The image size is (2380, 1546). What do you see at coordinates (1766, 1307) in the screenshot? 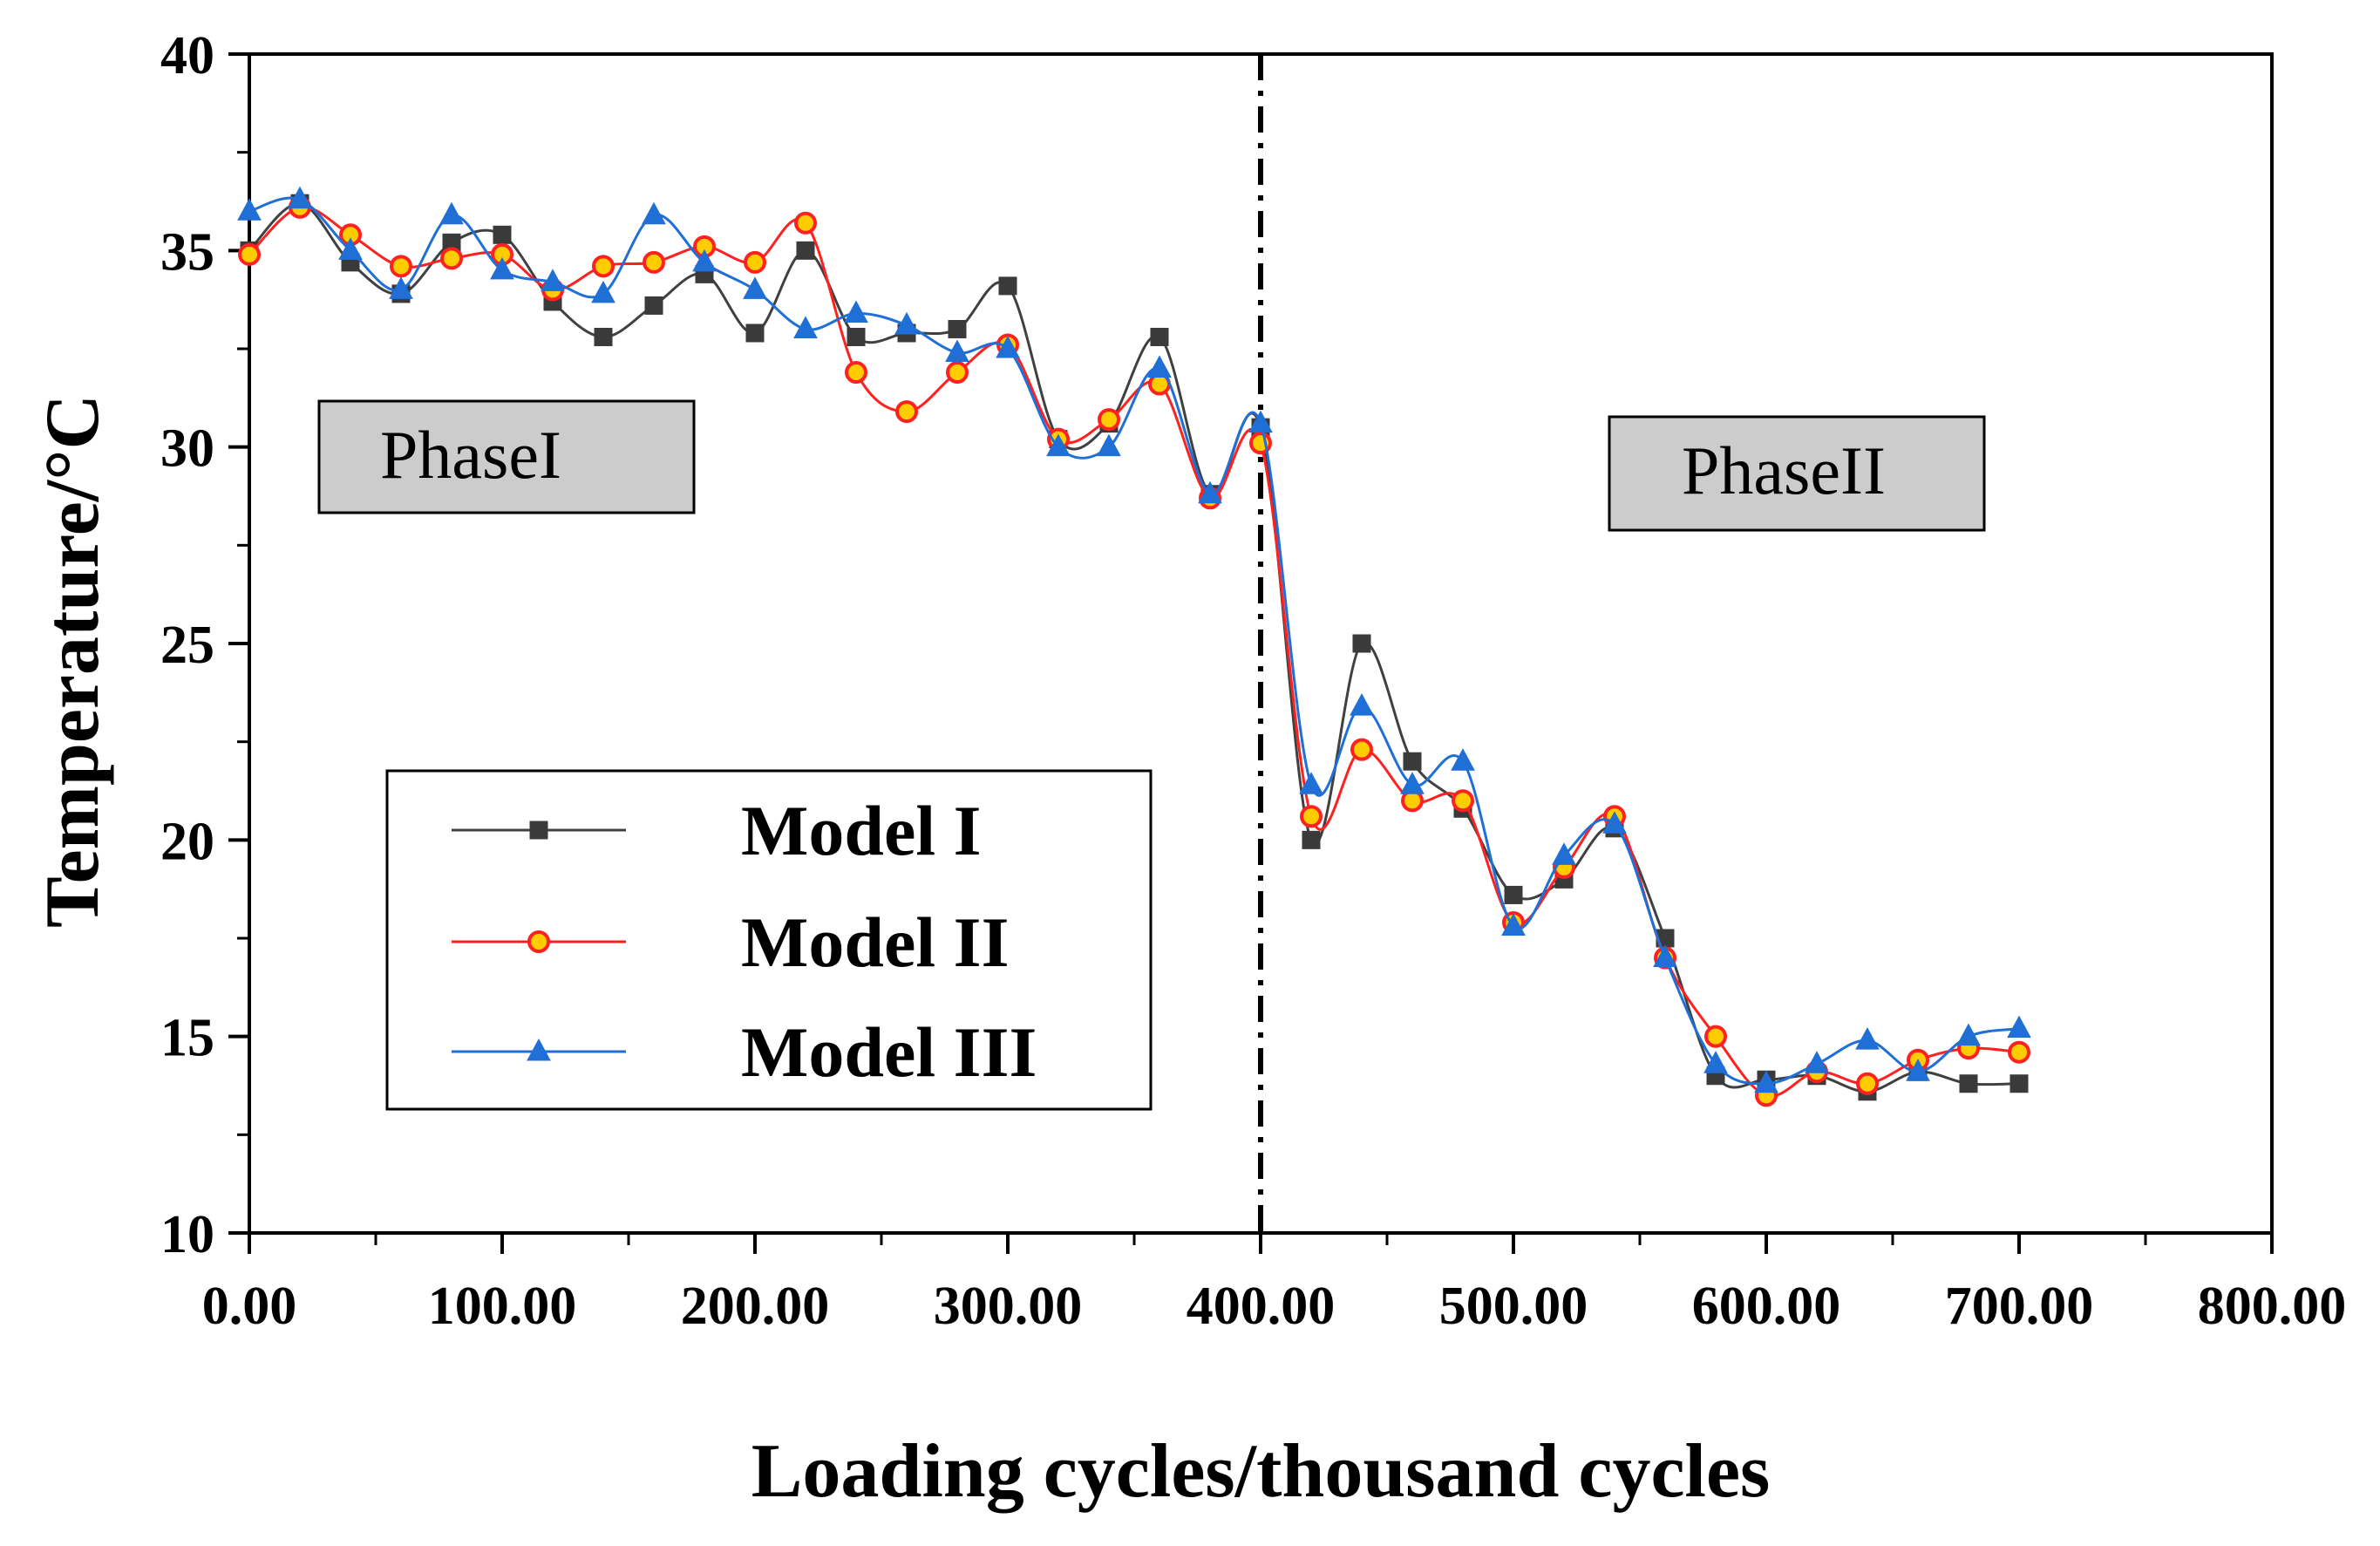
I see `x-tick-label: 600.00` at bounding box center [1766, 1307].